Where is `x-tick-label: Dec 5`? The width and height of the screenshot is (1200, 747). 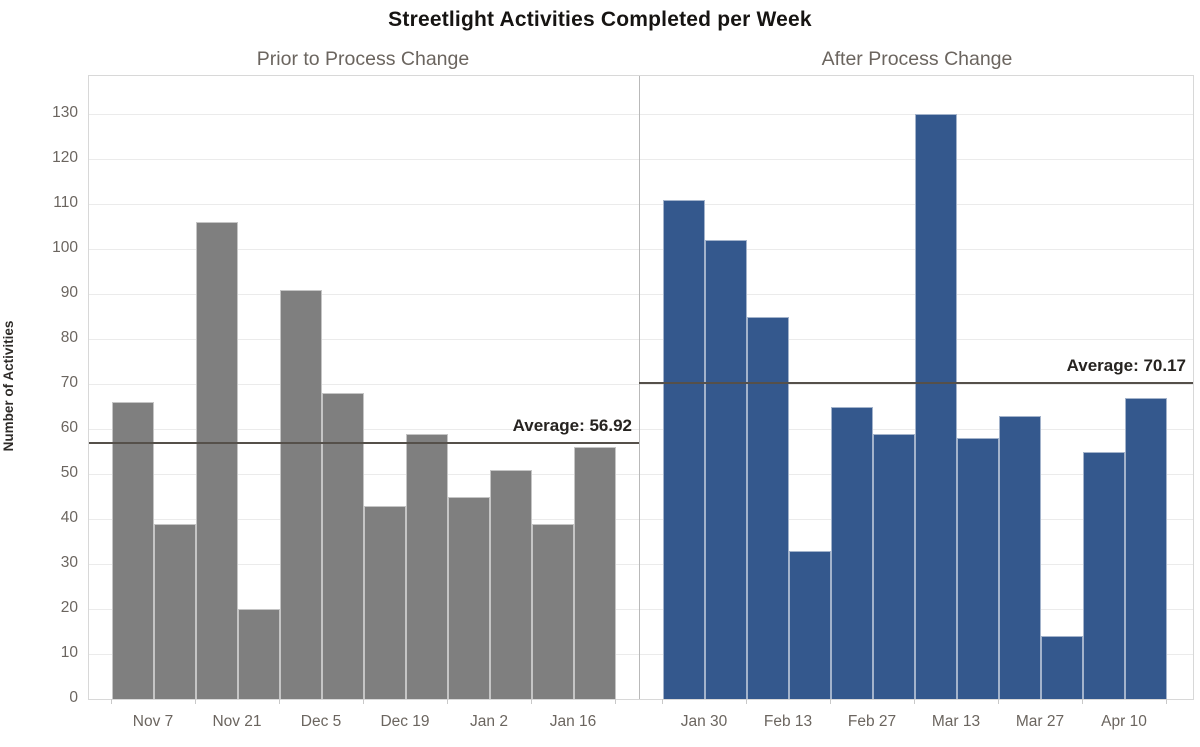 x-tick-label: Dec 5 is located at coordinates (321, 721).